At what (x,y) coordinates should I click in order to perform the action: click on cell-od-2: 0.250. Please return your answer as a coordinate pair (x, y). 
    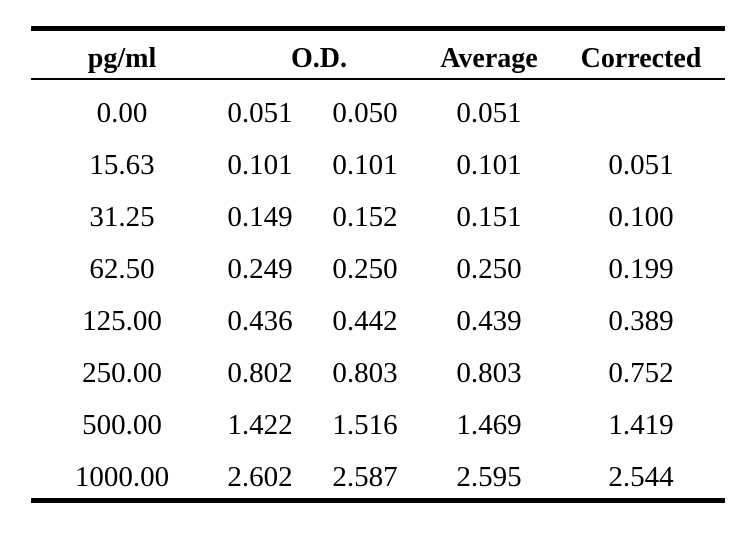
    Looking at the image, I should click on (365, 269).